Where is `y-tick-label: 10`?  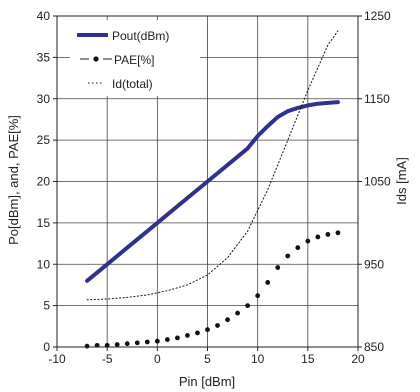
y-tick-label: 10 is located at coordinates (44, 264).